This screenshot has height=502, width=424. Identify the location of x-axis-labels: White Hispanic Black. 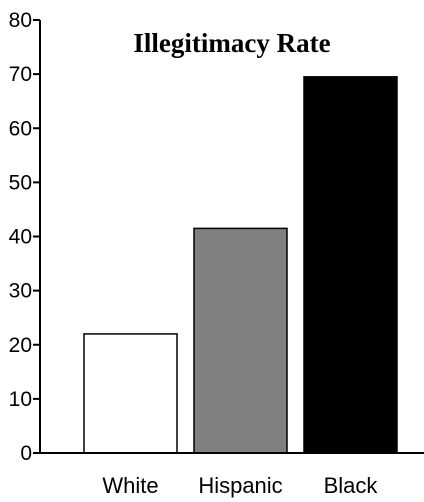
(240, 485).